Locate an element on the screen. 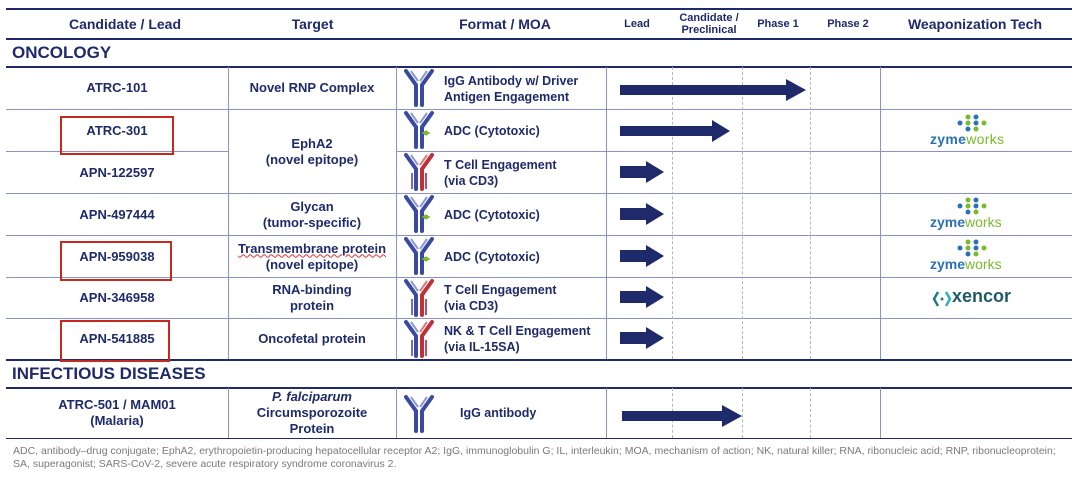  format-line: (via IL-15SA) is located at coordinates (482, 347).